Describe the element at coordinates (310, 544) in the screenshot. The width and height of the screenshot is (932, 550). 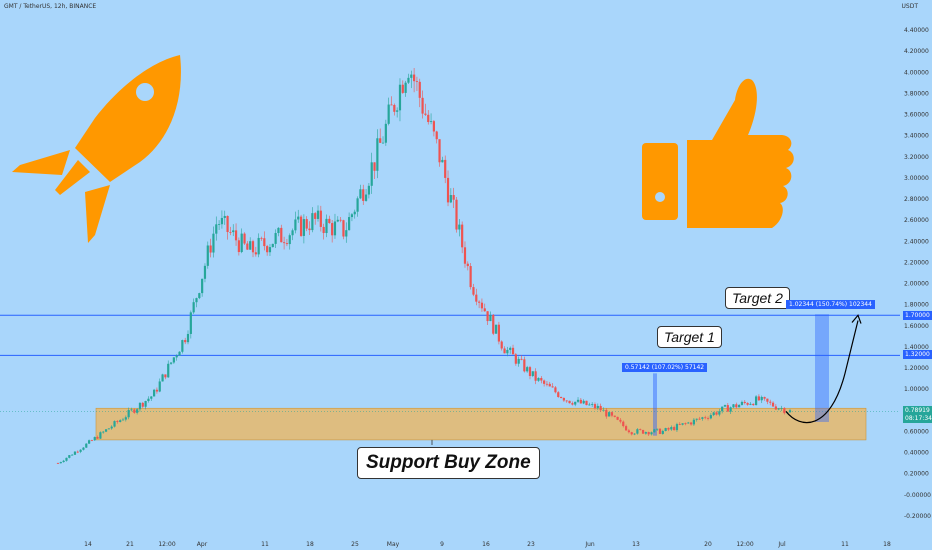
I see `x-tick-label: 18` at that location.